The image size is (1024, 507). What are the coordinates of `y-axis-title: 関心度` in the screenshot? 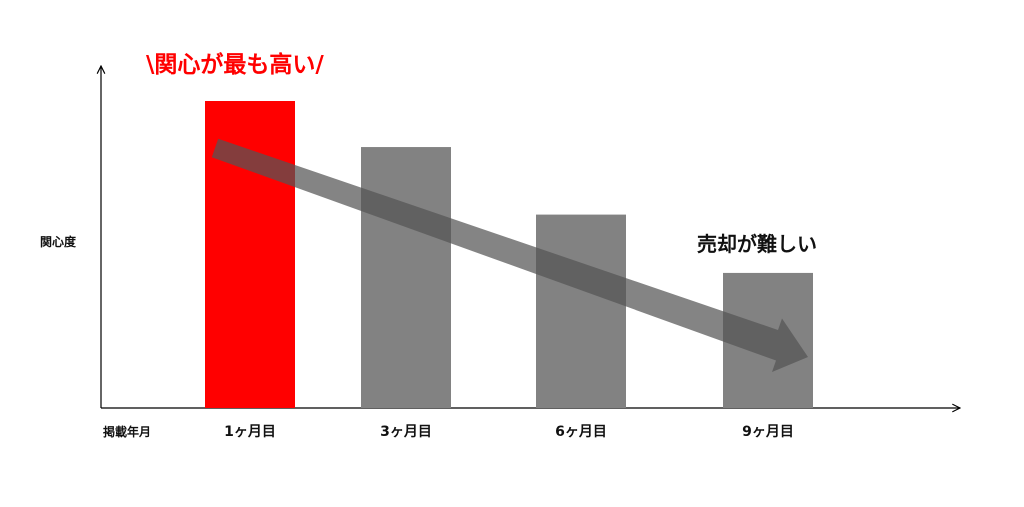 It's located at (58, 241).